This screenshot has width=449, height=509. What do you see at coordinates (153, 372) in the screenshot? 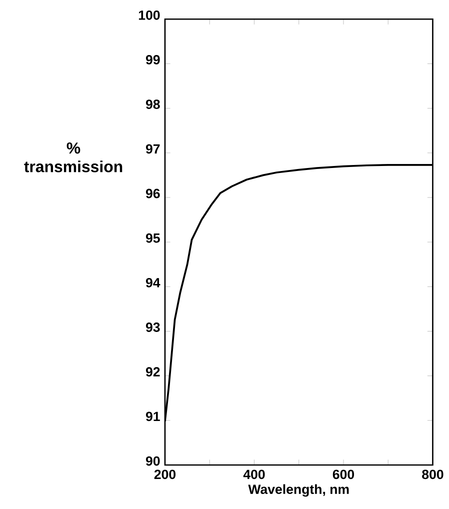
I see `y-tick-label: 92` at bounding box center [153, 372].